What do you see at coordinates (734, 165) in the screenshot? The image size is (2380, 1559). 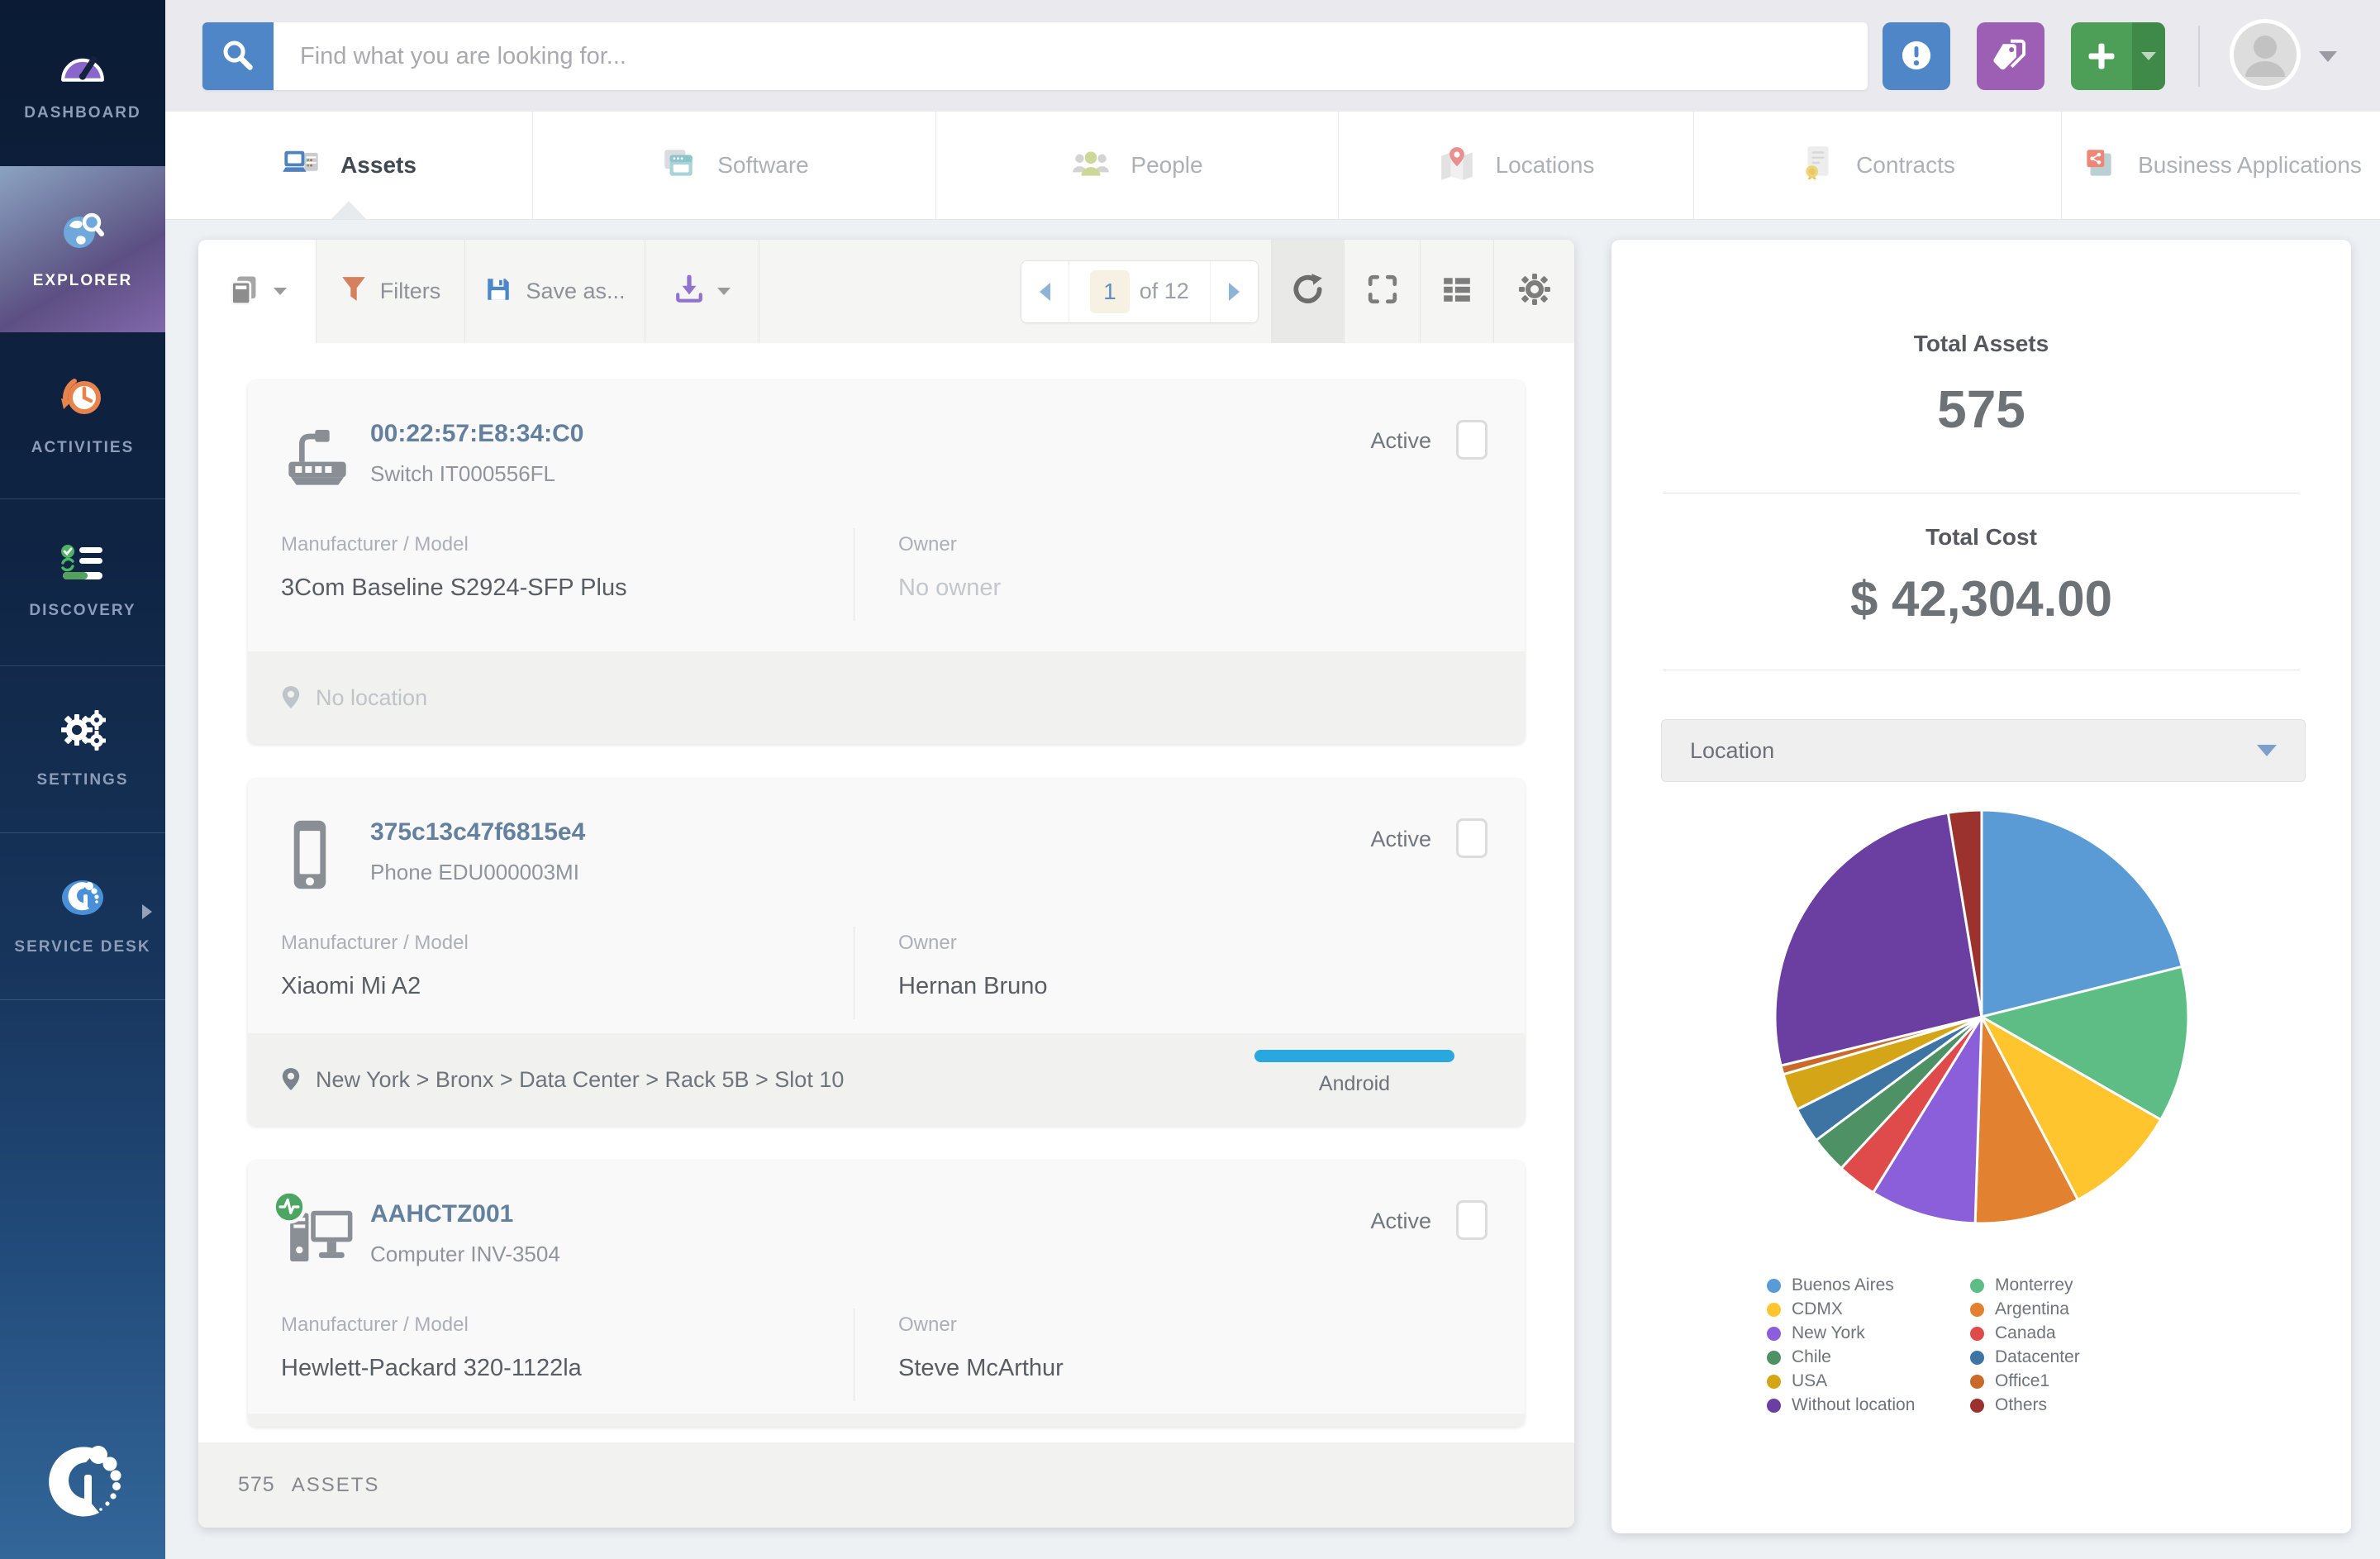 I see `tab-software: Software` at bounding box center [734, 165].